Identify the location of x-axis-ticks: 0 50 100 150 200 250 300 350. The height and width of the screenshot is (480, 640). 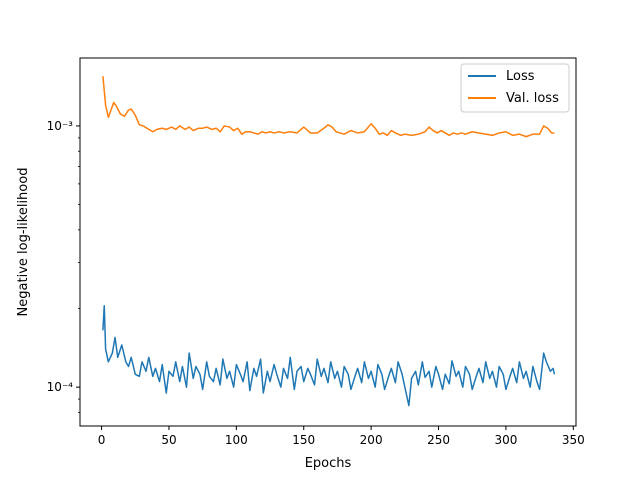
(341, 436).